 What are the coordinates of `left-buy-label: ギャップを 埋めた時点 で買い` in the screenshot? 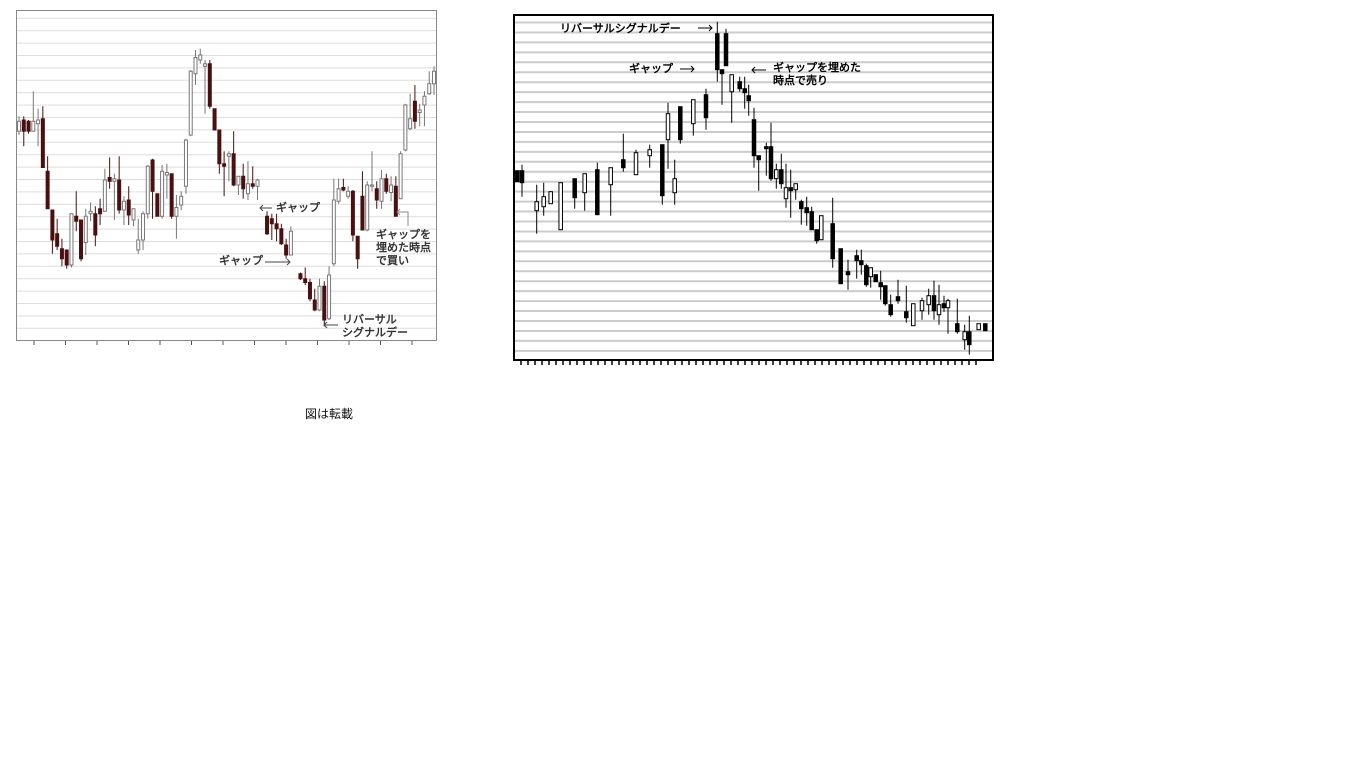 It's located at (403, 247).